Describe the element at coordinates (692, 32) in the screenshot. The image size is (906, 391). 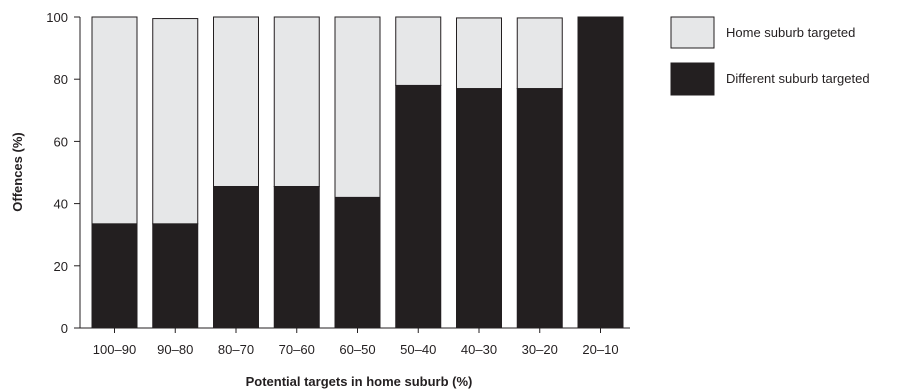
I see `legend-swatch-home-suburb` at that location.